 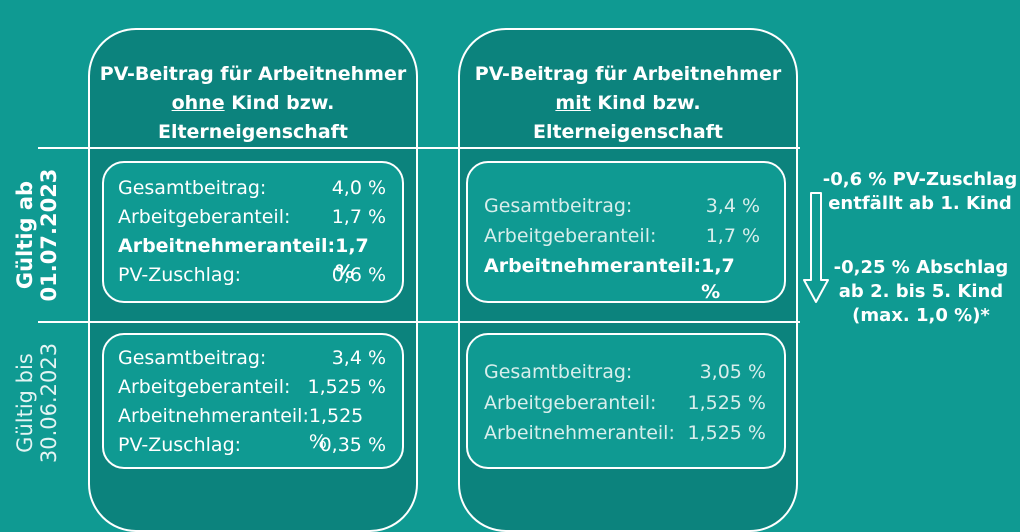 I want to click on note-line: -0,25 % Abschlag, so click(x=921, y=267).